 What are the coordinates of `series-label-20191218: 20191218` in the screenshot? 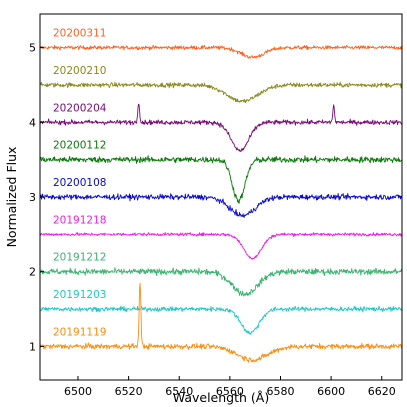 It's located at (79, 220).